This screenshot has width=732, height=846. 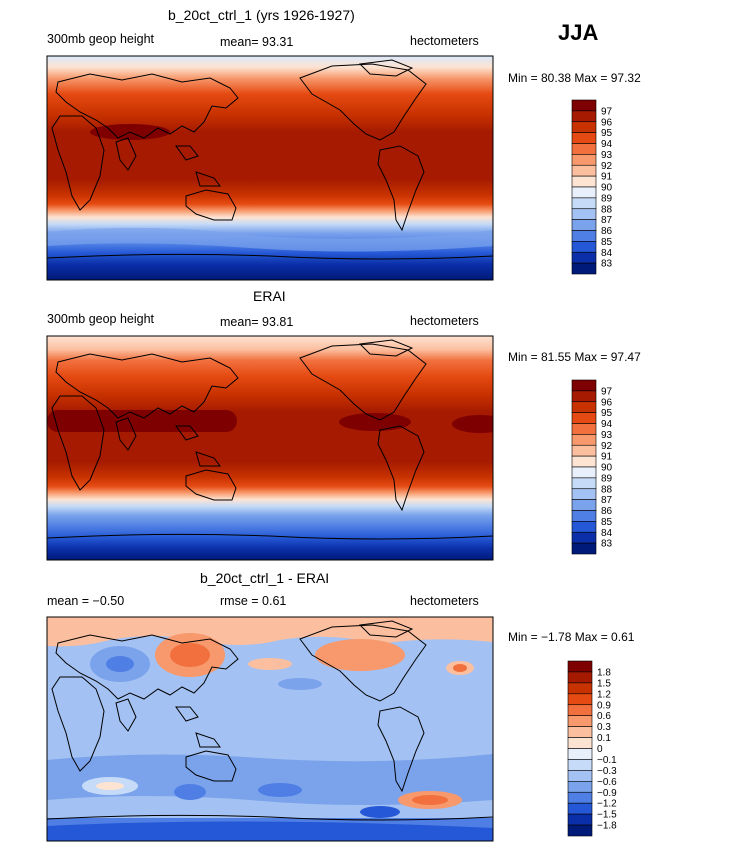 What do you see at coordinates (444, 601) in the screenshot?
I see `panel3-units-label: hectometers` at bounding box center [444, 601].